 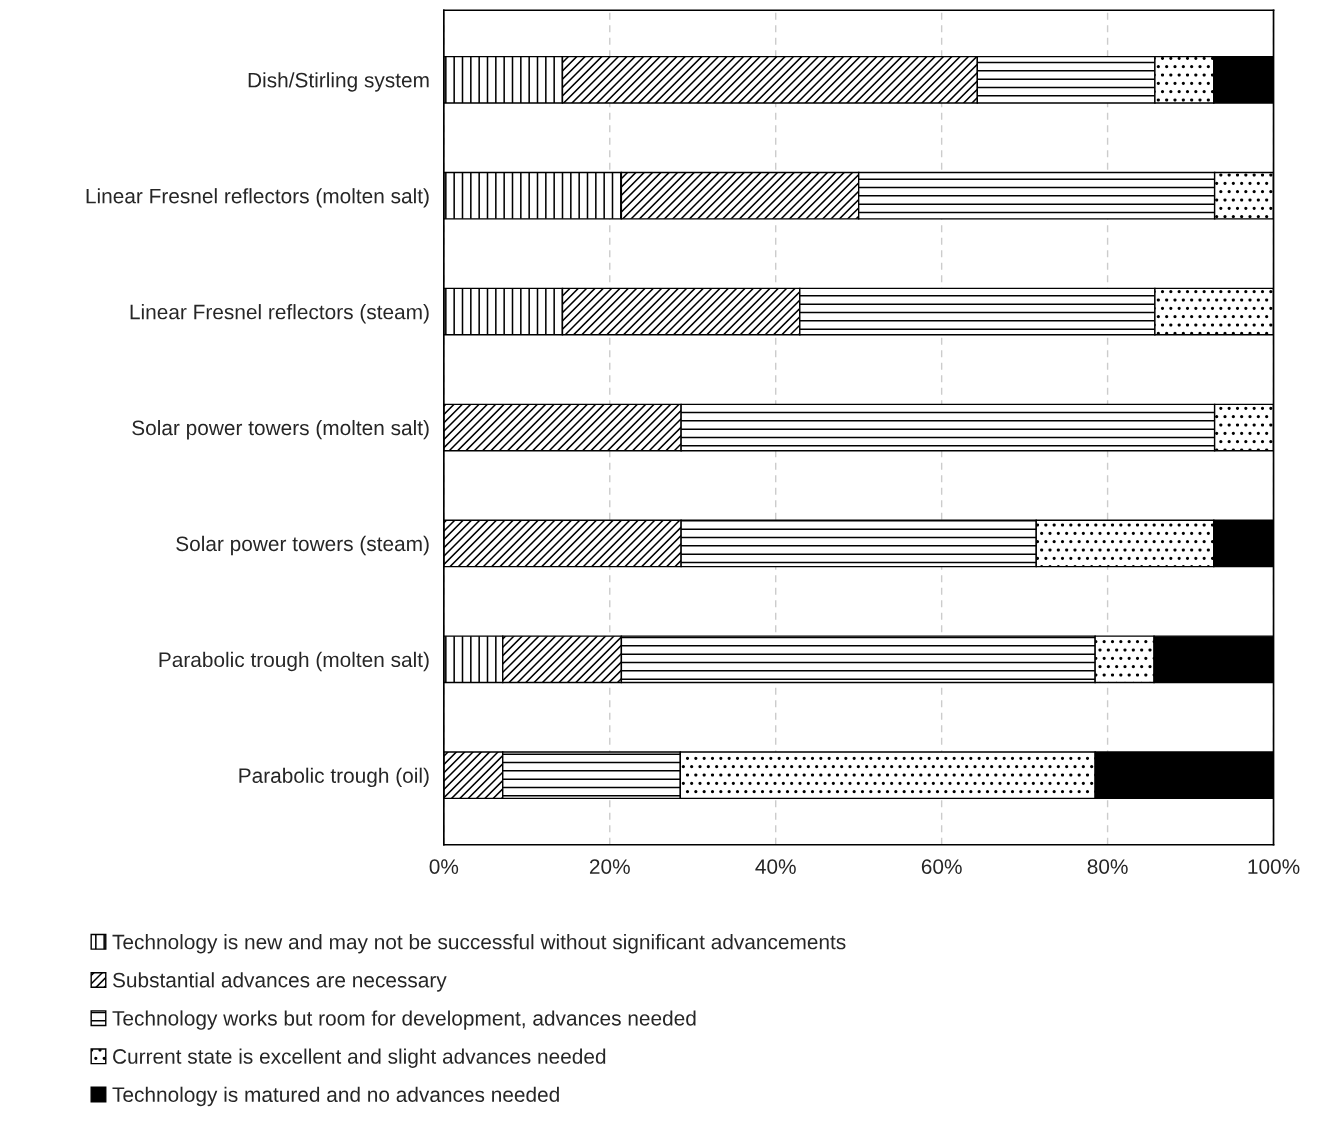 What do you see at coordinates (444, 866) in the screenshot?
I see `x-tick-label: 0%` at bounding box center [444, 866].